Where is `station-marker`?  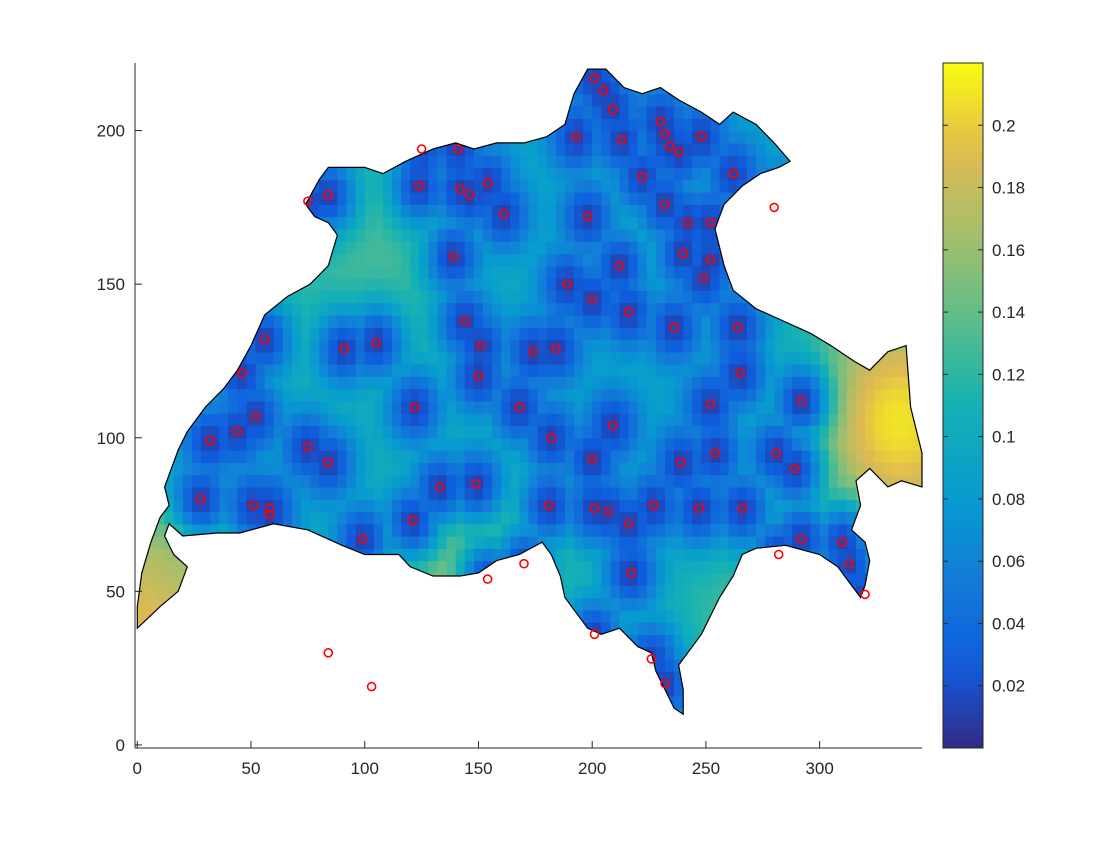 station-marker is located at coordinates (422, 149).